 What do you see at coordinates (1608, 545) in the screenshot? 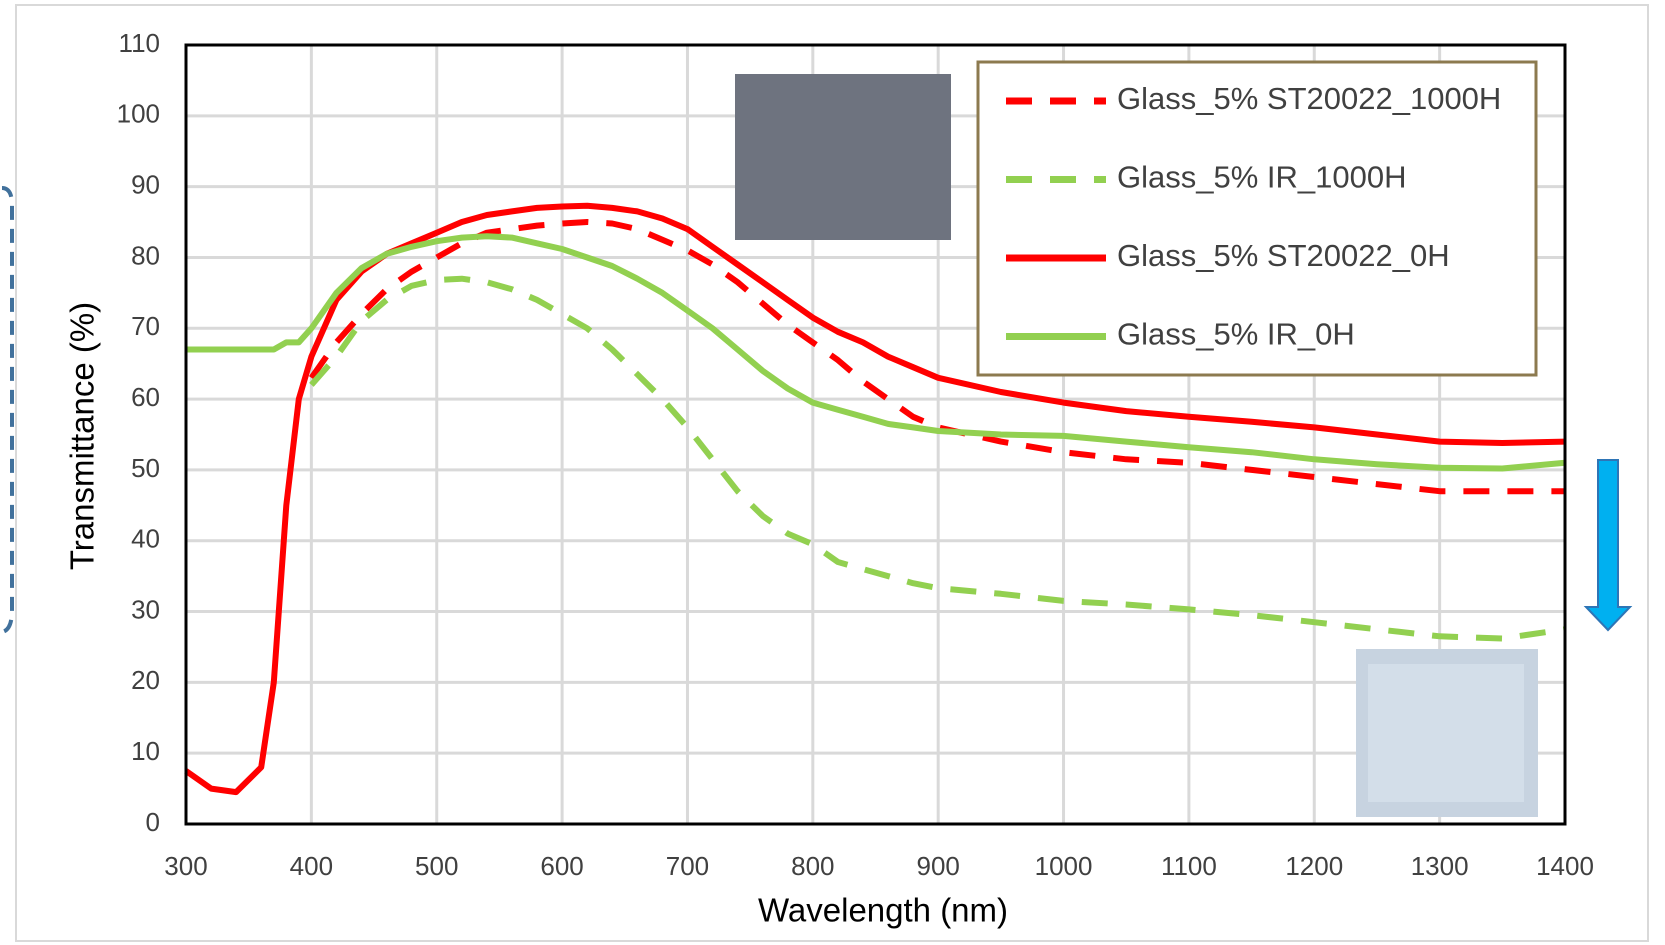
I see `arrow` at bounding box center [1608, 545].